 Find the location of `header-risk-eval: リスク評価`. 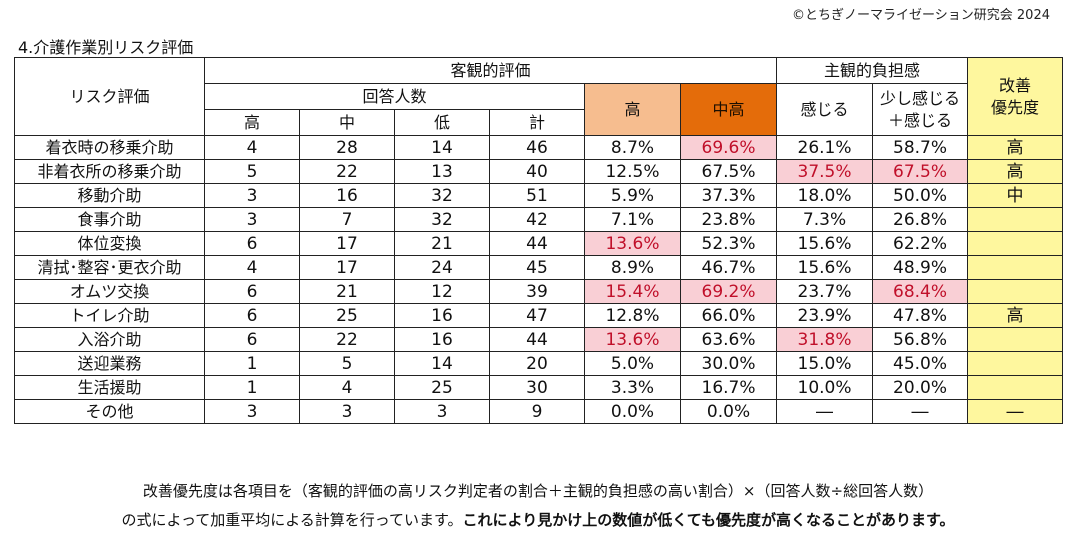

header-risk-eval: リスク評価 is located at coordinates (109, 96).